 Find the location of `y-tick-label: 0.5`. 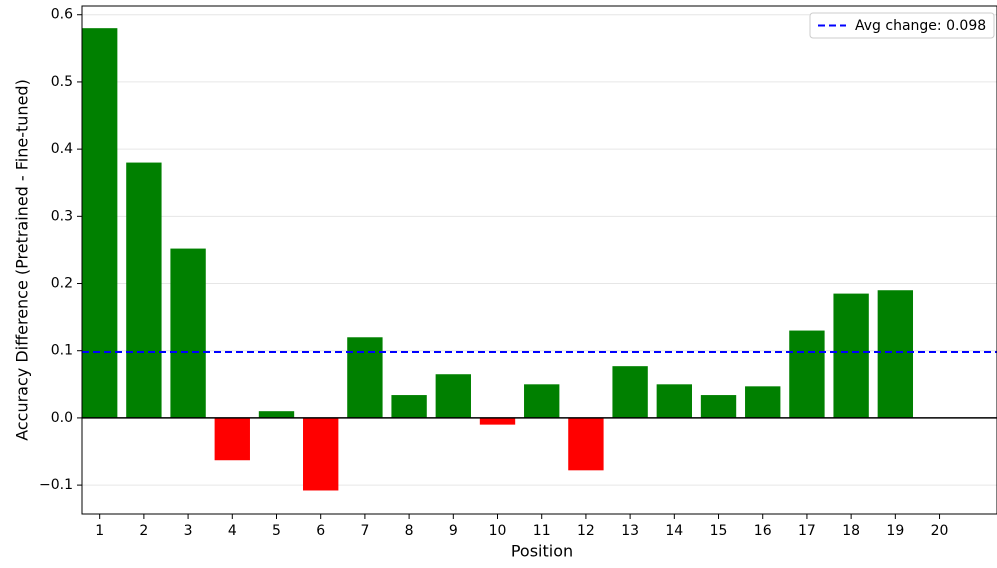

y-tick-label: 0.5 is located at coordinates (62, 82).